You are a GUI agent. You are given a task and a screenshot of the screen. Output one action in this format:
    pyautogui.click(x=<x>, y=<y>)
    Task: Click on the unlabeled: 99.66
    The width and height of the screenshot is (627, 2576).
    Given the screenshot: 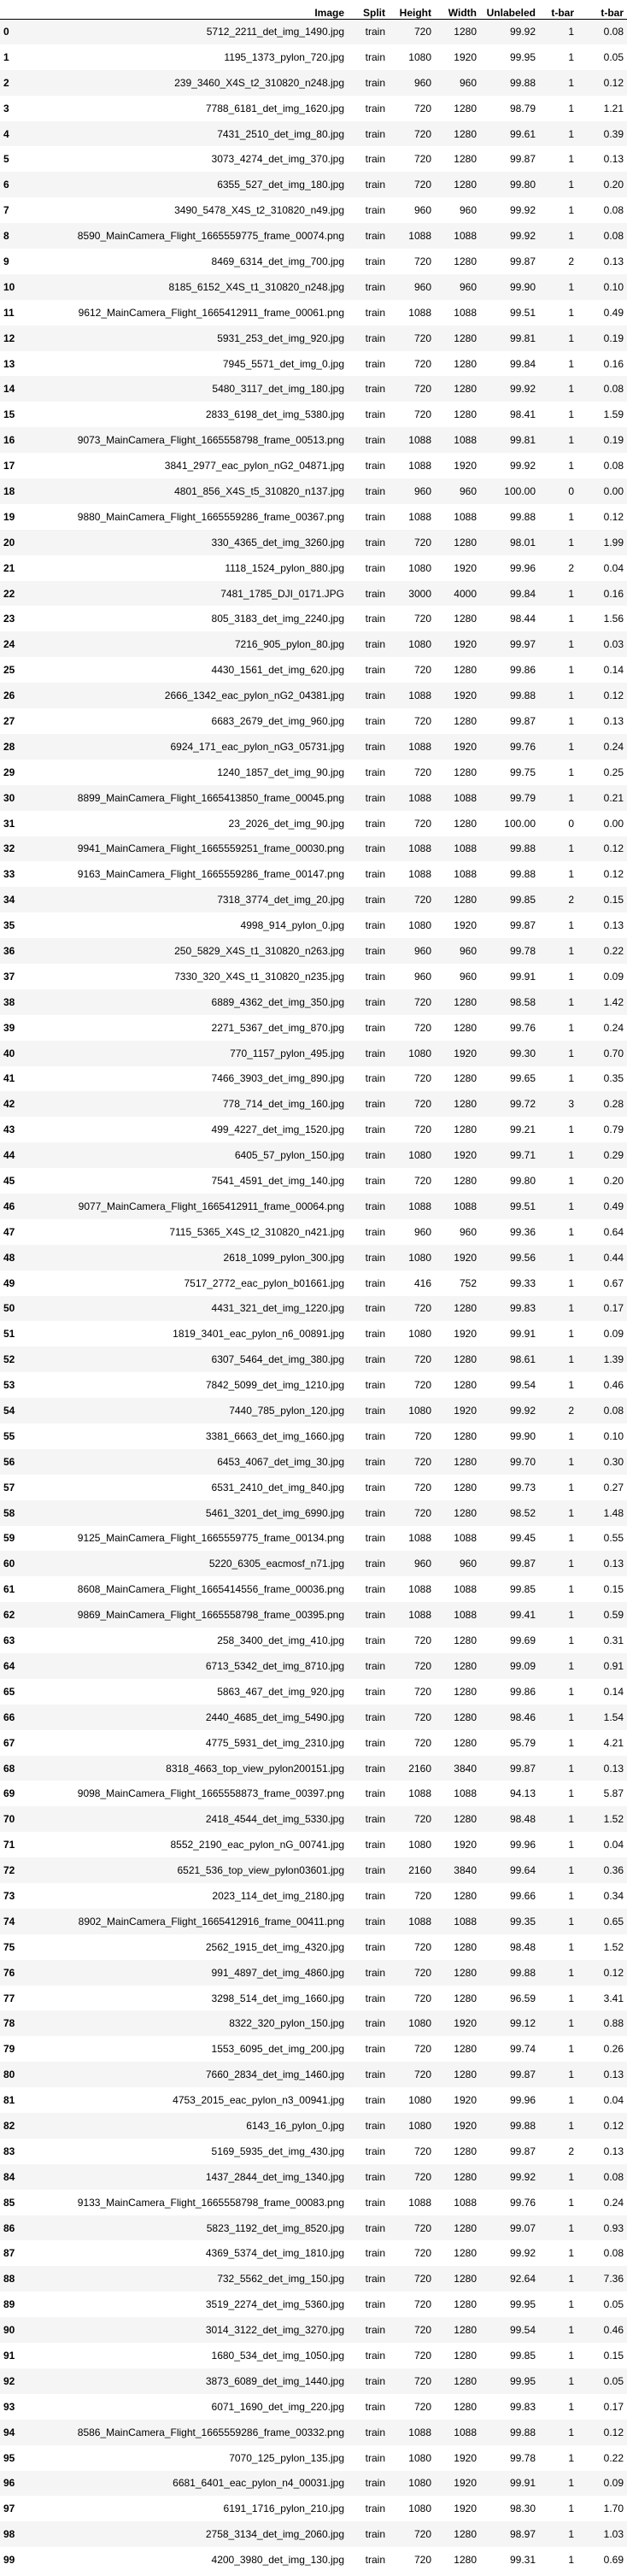 What is the action you would take?
    pyautogui.click(x=522, y=1895)
    